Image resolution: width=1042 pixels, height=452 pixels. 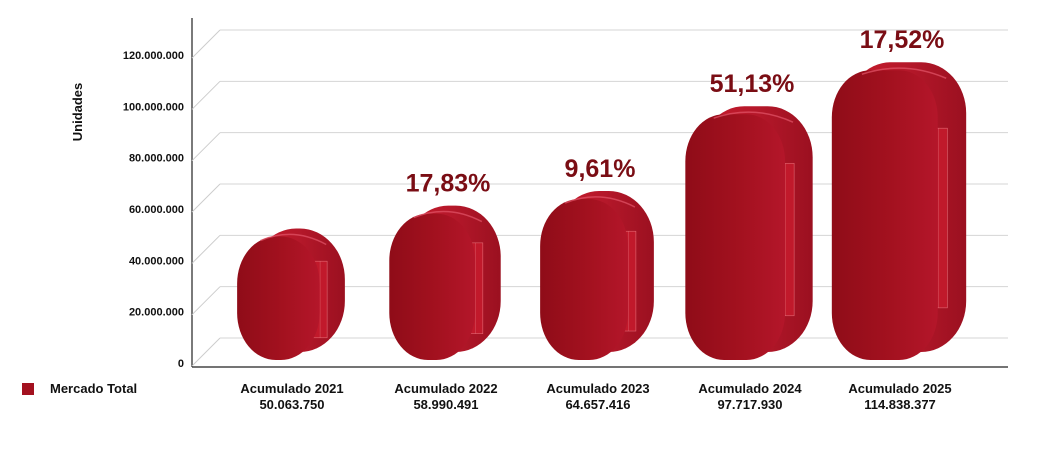 I want to click on bar-value-label: 97.717.930, so click(x=749, y=404).